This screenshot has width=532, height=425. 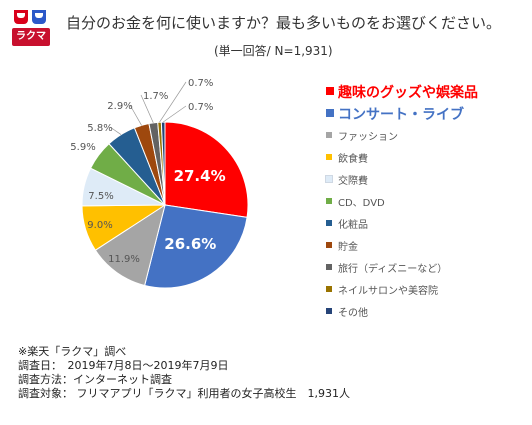 I want to click on legend-label: その他, so click(x=353, y=313).